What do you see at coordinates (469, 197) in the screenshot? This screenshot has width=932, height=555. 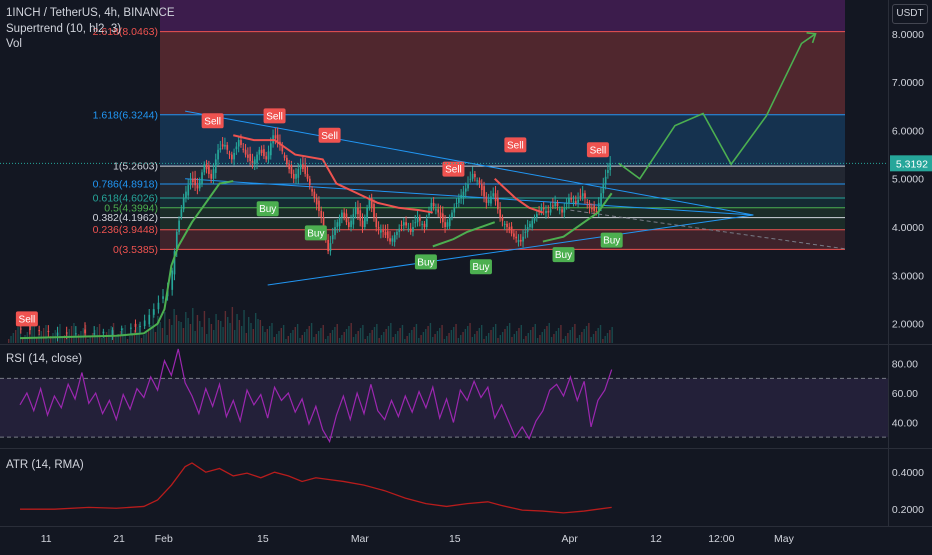 I see `trendline` at bounding box center [469, 197].